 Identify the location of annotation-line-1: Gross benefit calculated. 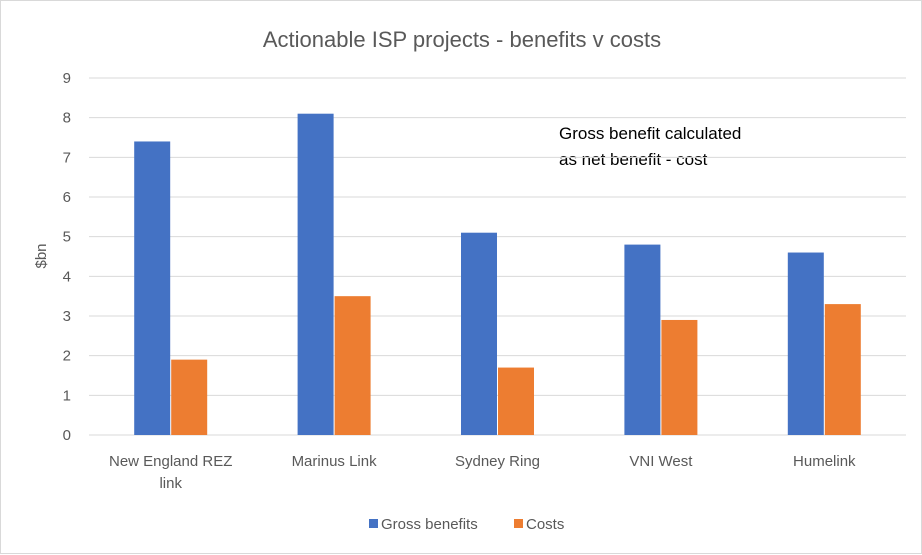
(650, 133).